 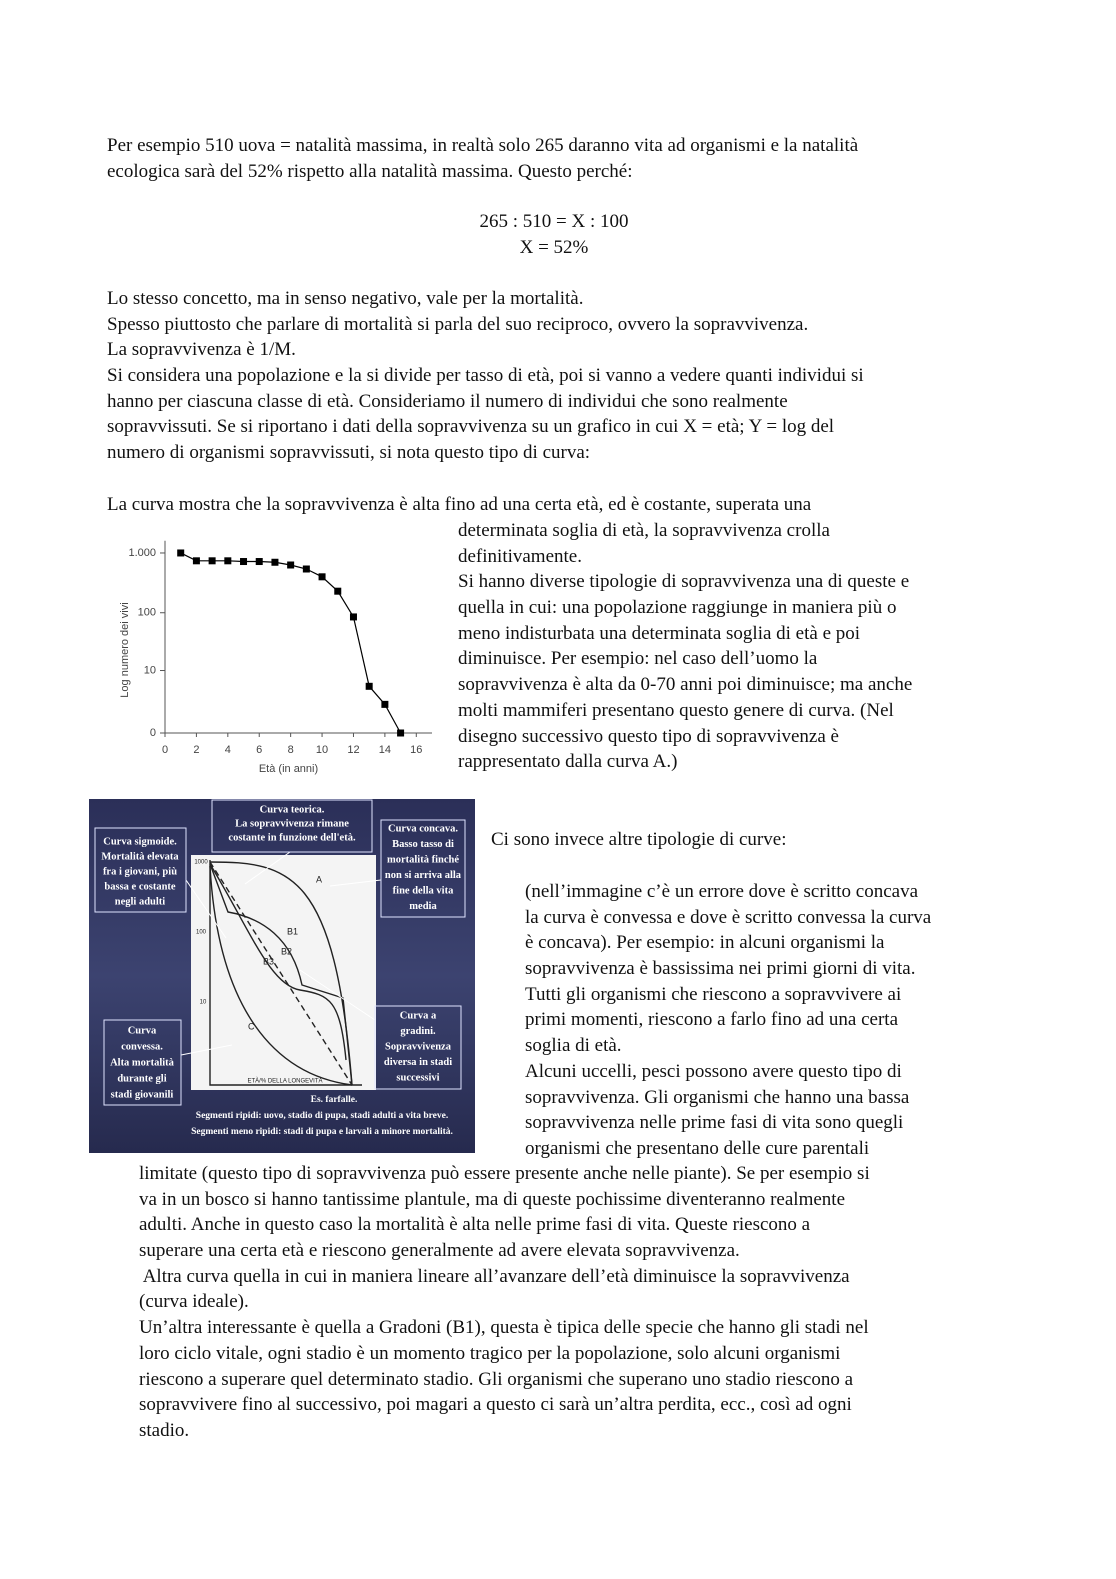 What do you see at coordinates (165, 750) in the screenshot?
I see `x-tick-label: 0` at bounding box center [165, 750].